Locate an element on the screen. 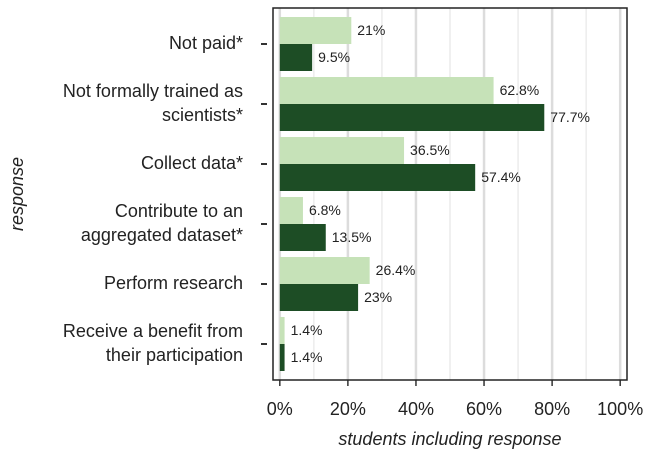  value-label: 57.4% is located at coordinates (501, 177).